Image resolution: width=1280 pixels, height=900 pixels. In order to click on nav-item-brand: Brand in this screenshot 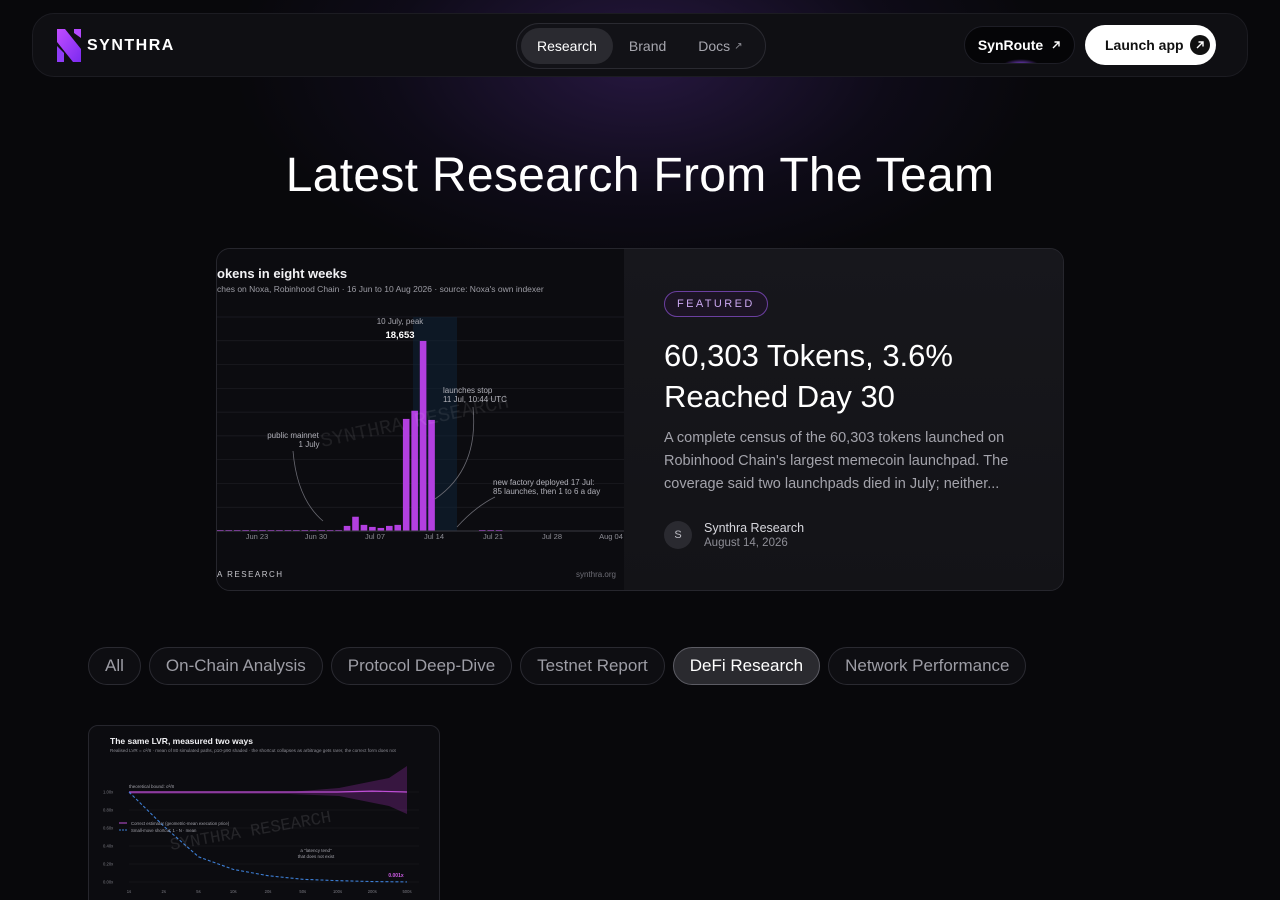, I will do `click(647, 46)`.